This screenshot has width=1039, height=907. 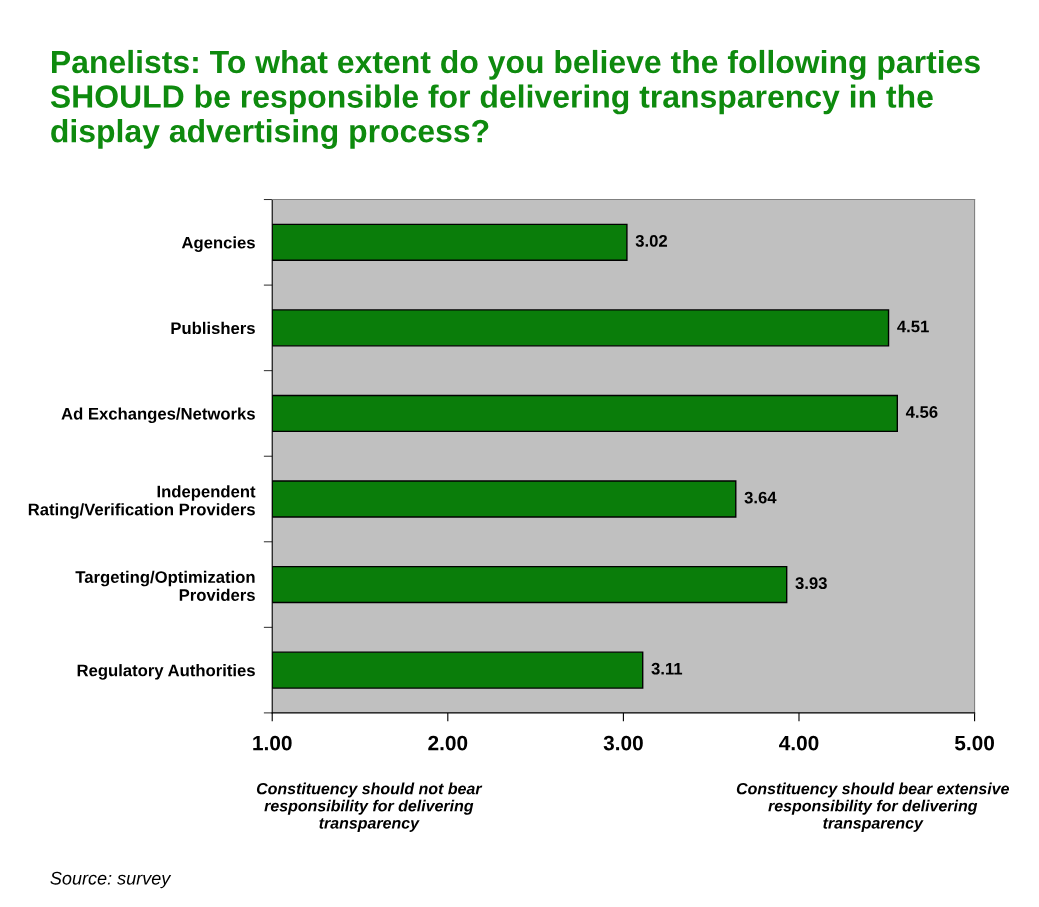 What do you see at coordinates (142, 502) in the screenshot?
I see `y-tick-label: Independent Rating/Verification Providers` at bounding box center [142, 502].